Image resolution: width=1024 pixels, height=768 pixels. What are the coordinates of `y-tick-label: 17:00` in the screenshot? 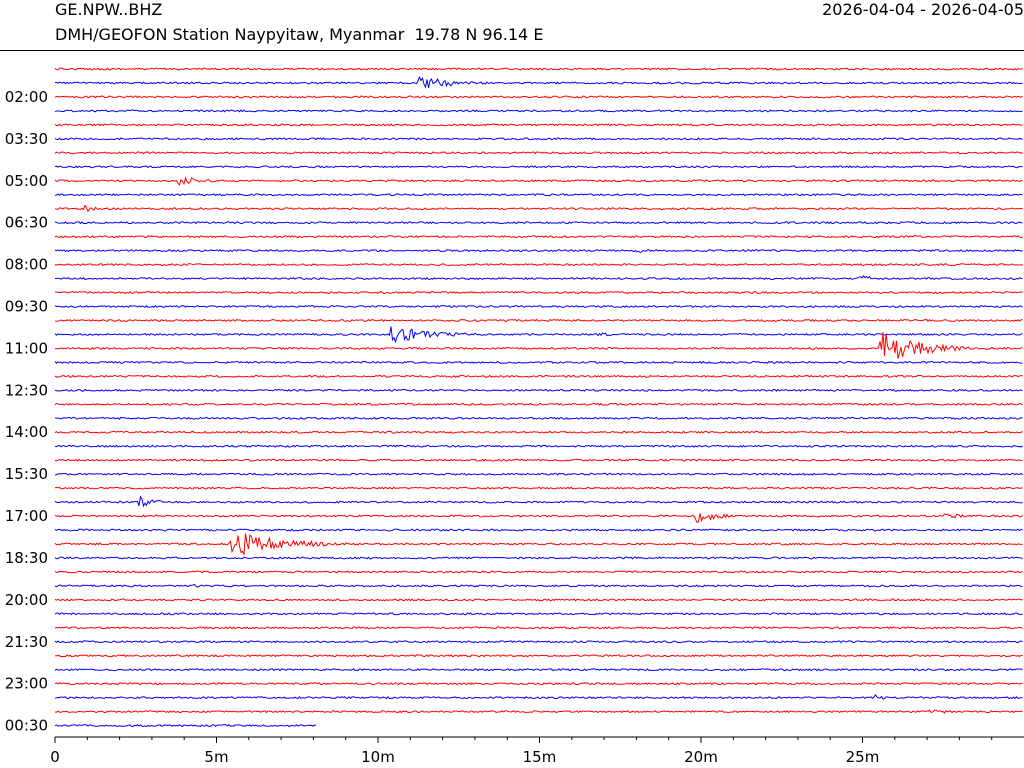 It's located at (26, 516).